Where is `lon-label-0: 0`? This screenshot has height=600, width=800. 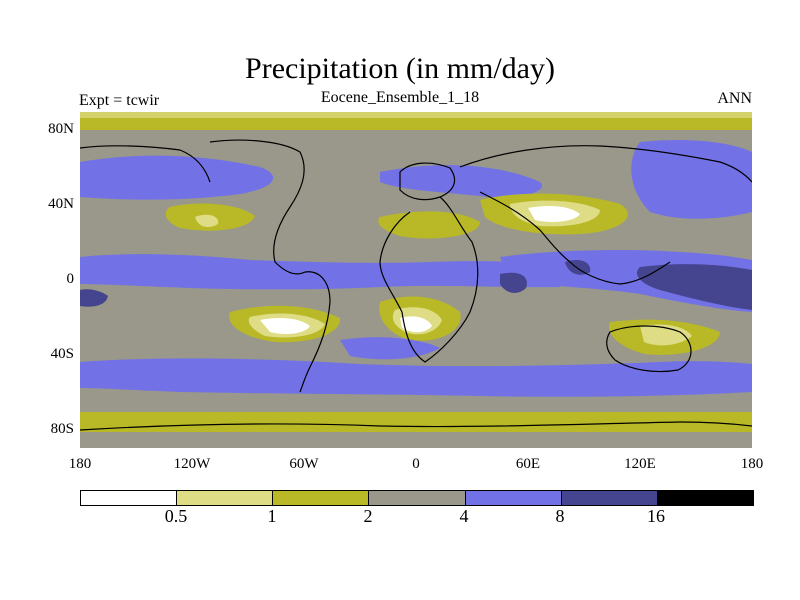 lon-label-0: 0 is located at coordinates (416, 464).